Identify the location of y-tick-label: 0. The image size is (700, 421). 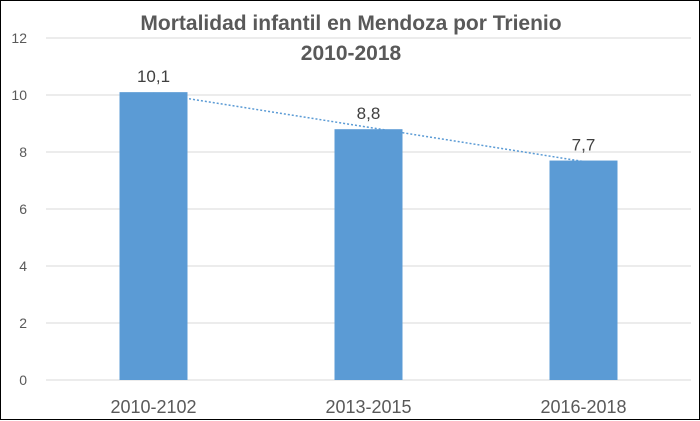
(23, 380).